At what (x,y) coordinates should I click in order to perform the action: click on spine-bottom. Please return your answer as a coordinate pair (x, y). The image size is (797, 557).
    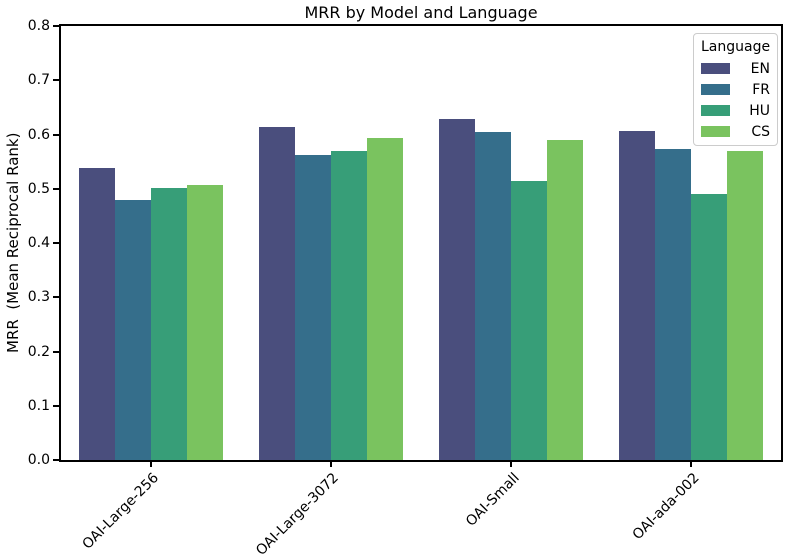
    Looking at the image, I should click on (421, 461).